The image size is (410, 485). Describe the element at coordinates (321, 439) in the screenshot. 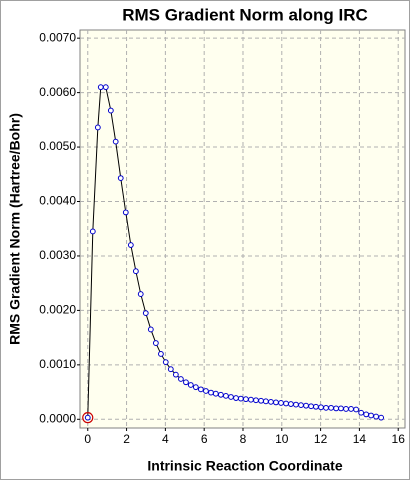

I see `x-tick-label: 12` at that location.